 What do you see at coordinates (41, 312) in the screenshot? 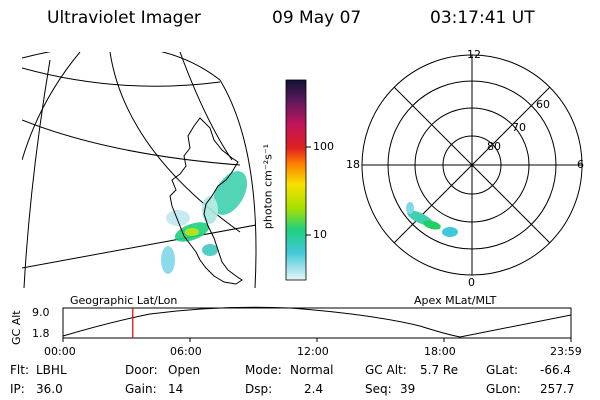
I see `orbit-ytick-top: 9.0` at bounding box center [41, 312].